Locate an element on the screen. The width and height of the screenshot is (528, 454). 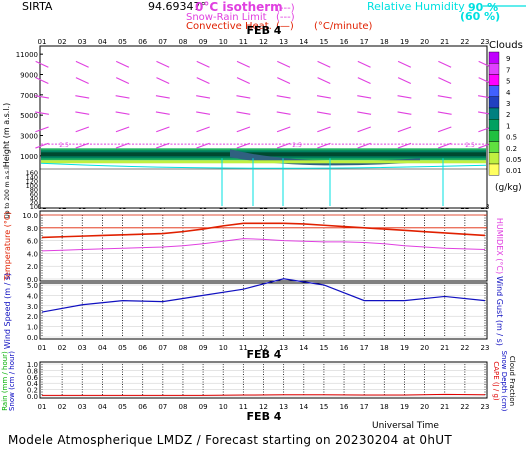
legend-convective: Convective Heat. is located at coordinates (229, 26).